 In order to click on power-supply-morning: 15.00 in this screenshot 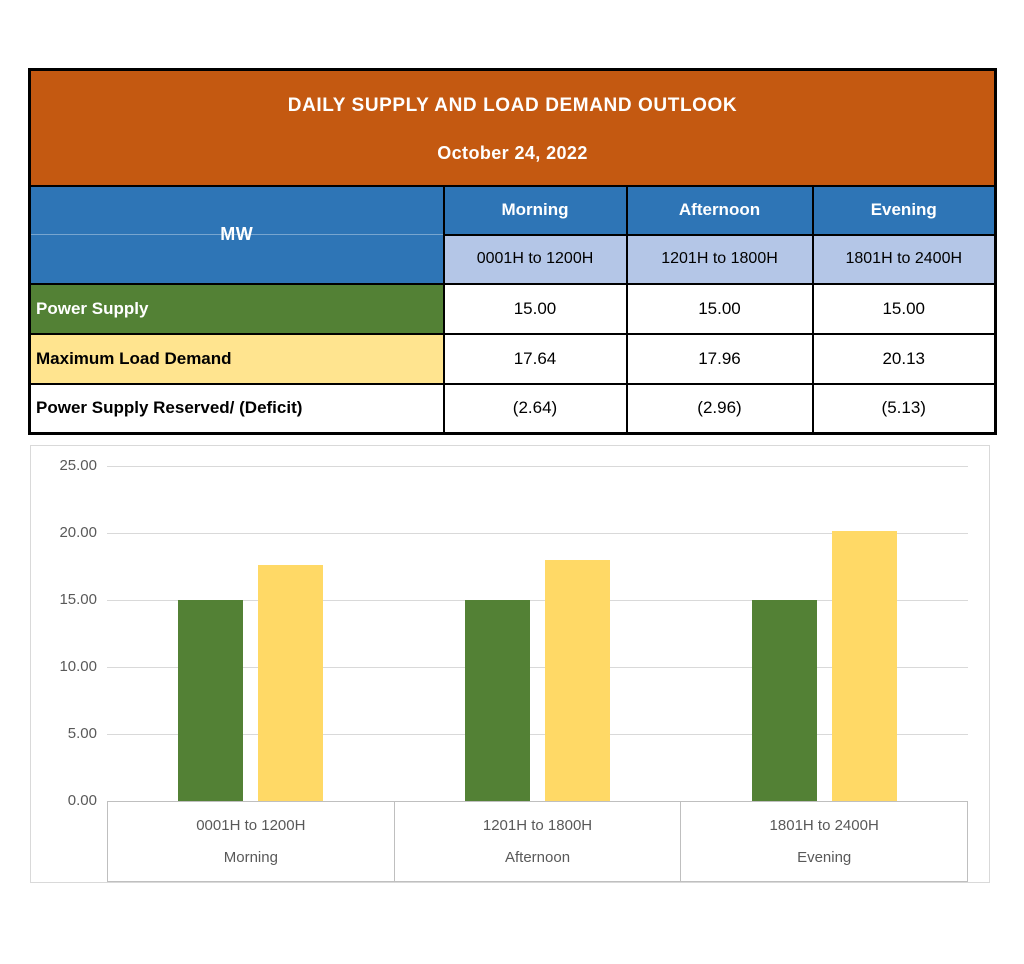, I will do `click(535, 308)`.